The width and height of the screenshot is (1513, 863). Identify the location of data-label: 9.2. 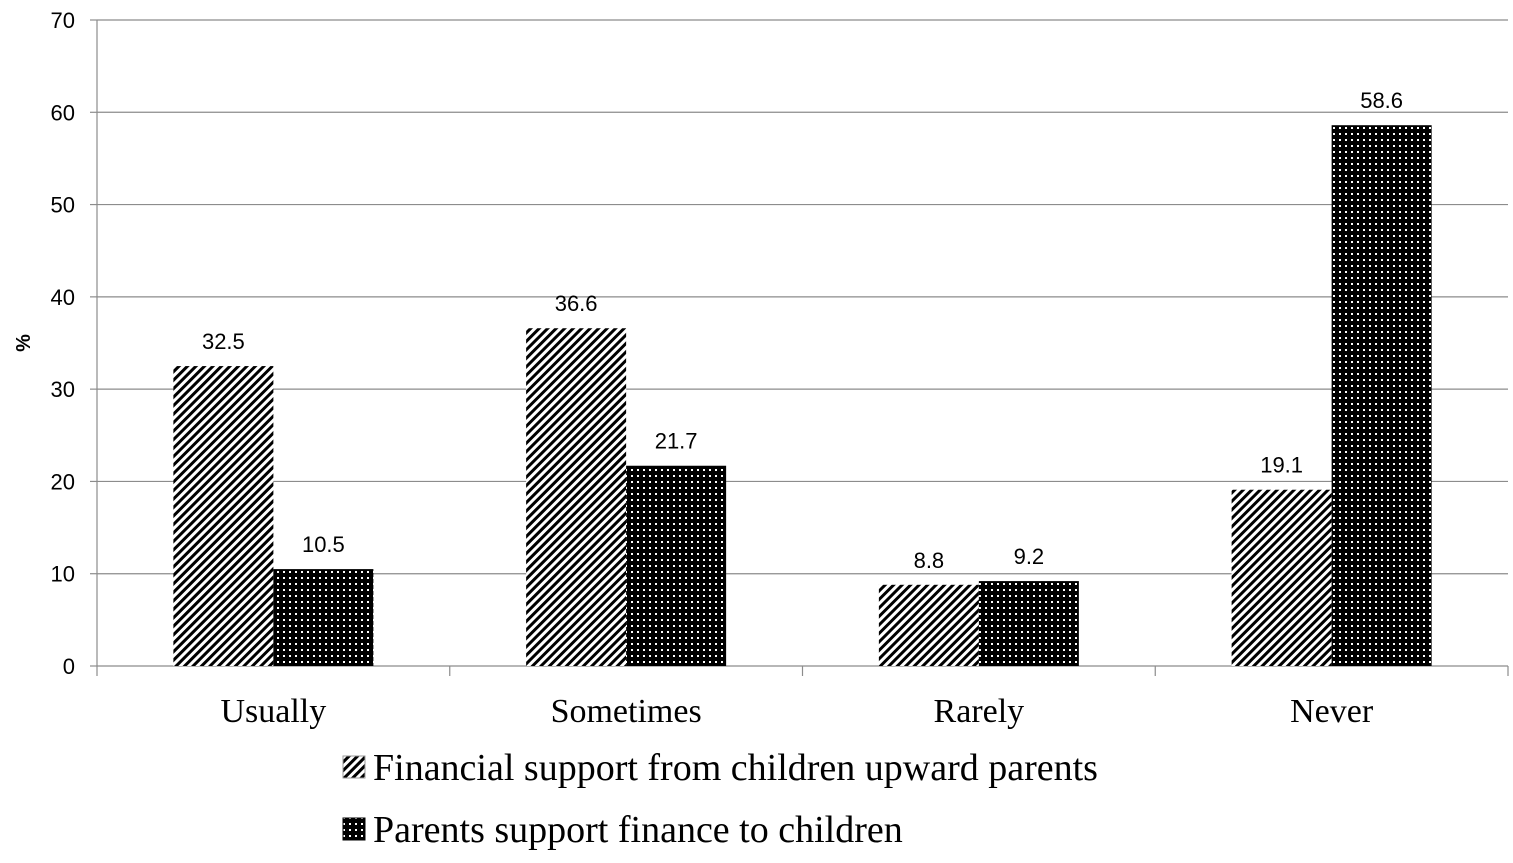
(1029, 556).